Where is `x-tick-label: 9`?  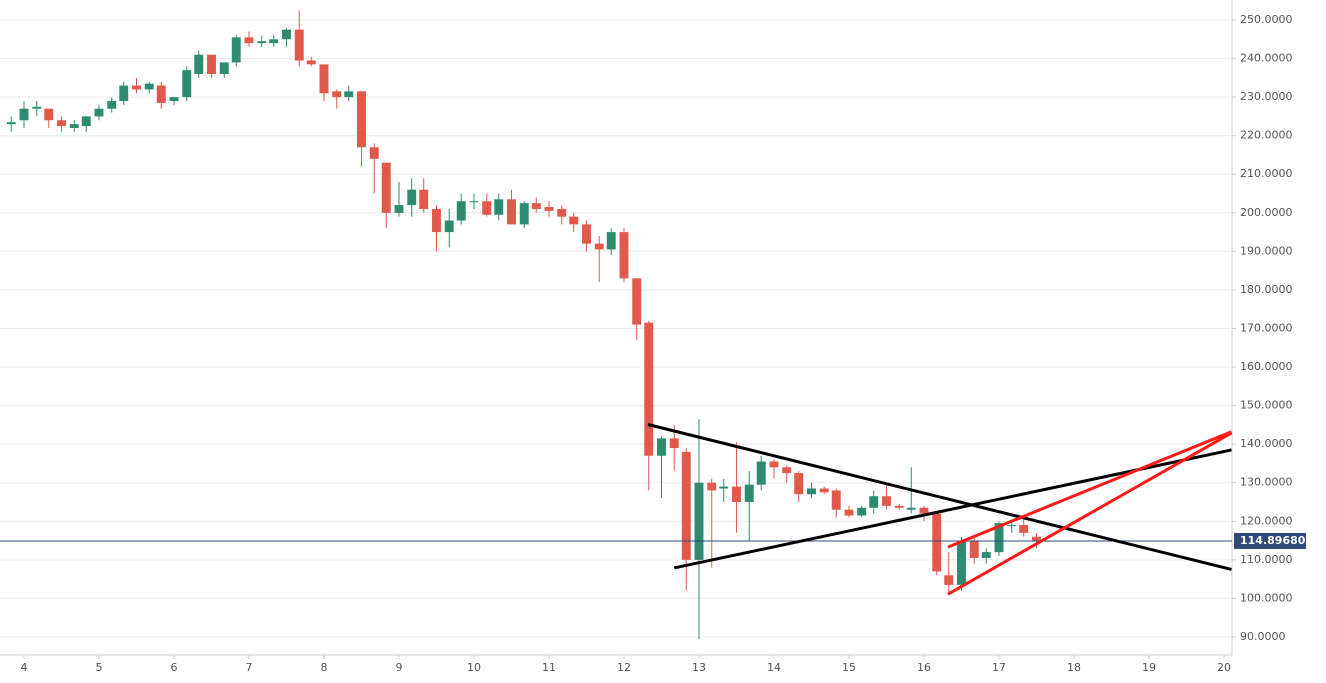 x-tick-label: 9 is located at coordinates (398, 667).